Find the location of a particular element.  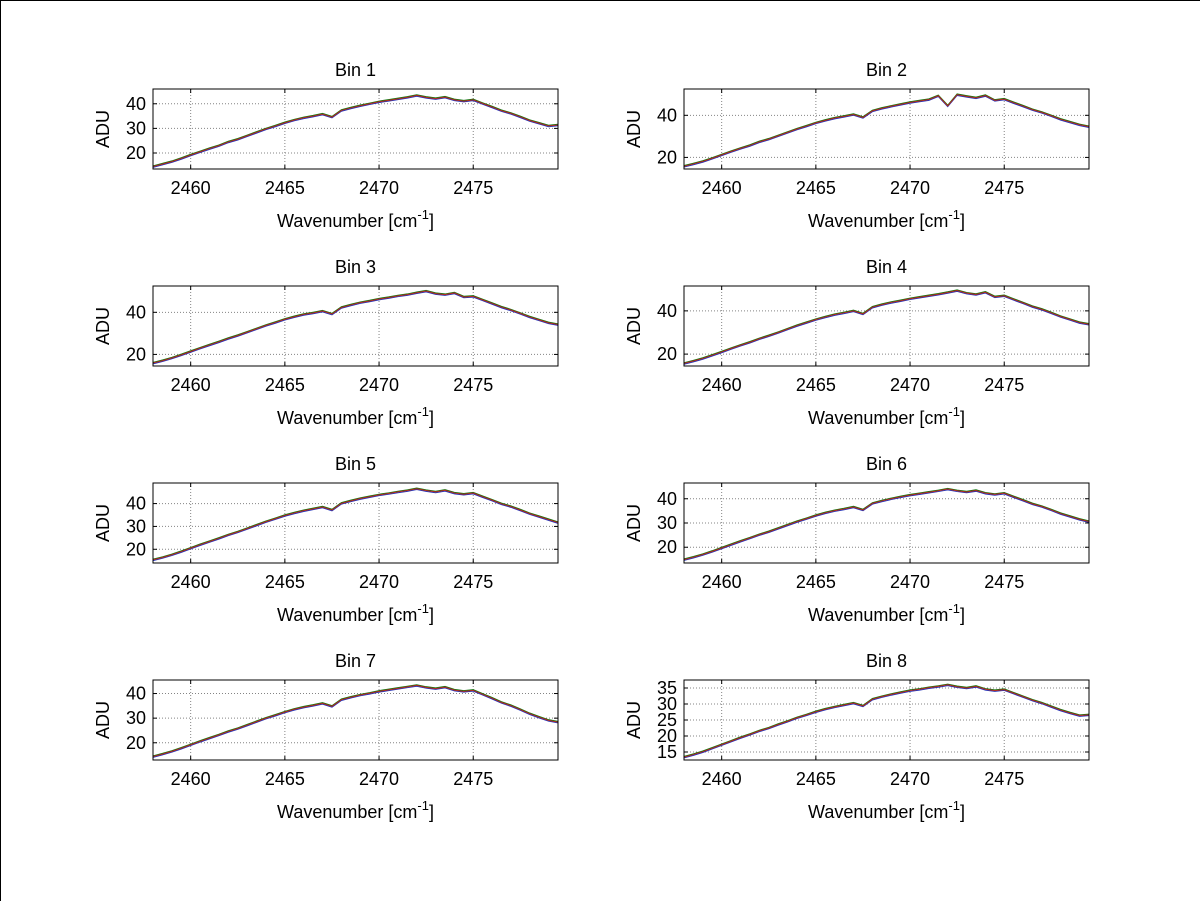

subplot-title: Bin 4 is located at coordinates (886, 267).